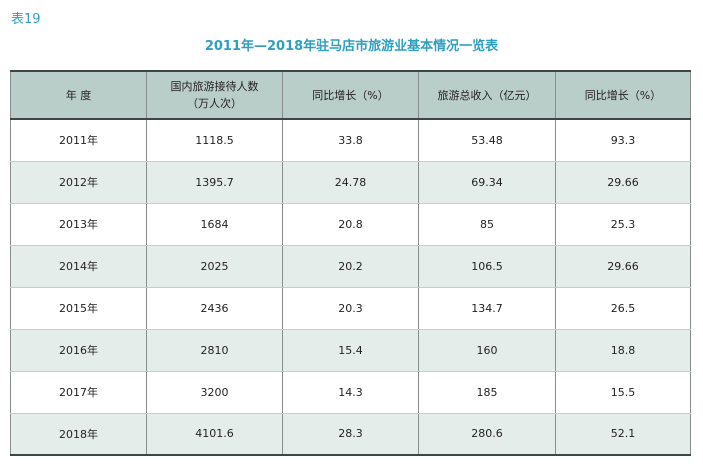  I want to click on cell-revenue: 185, so click(487, 392).